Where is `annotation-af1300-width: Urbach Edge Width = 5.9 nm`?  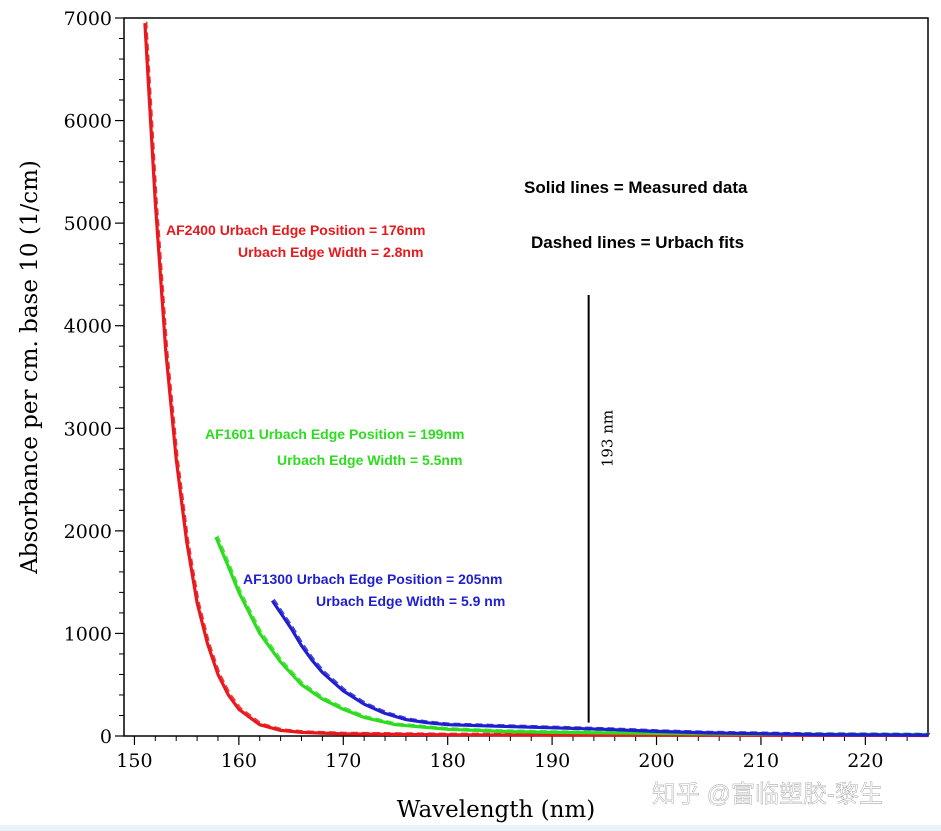 annotation-af1300-width: Urbach Edge Width = 5.9 nm is located at coordinates (410, 601).